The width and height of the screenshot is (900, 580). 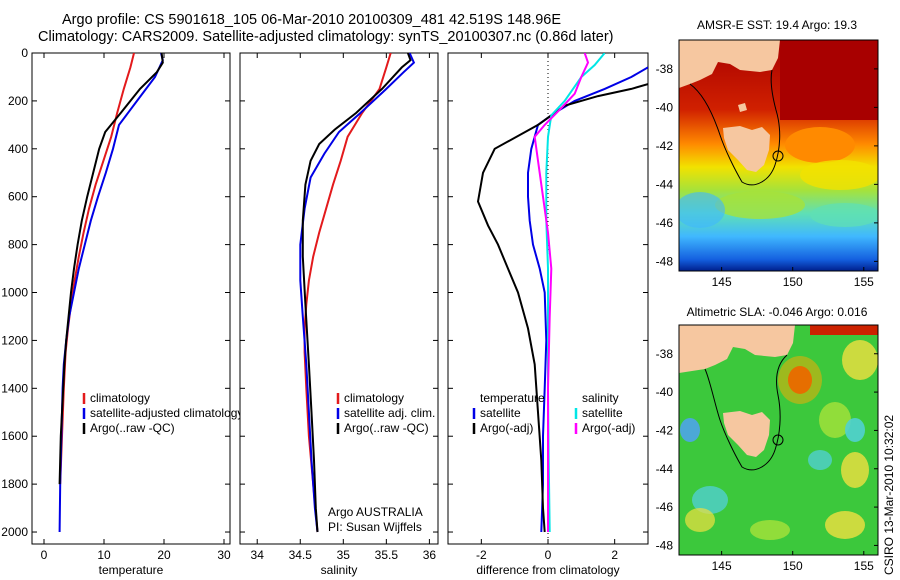 I want to click on y-tick-label: 2000, so click(x=14, y=532).